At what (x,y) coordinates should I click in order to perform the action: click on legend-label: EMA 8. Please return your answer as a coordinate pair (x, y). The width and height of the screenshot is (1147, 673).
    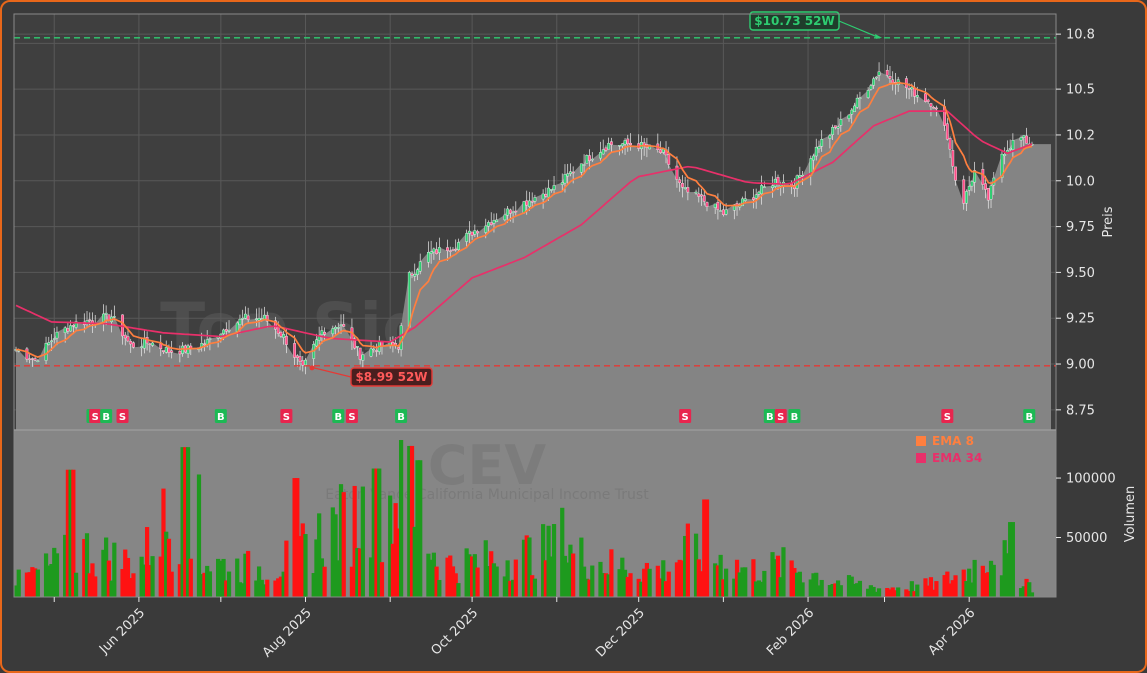
    Looking at the image, I should click on (953, 441).